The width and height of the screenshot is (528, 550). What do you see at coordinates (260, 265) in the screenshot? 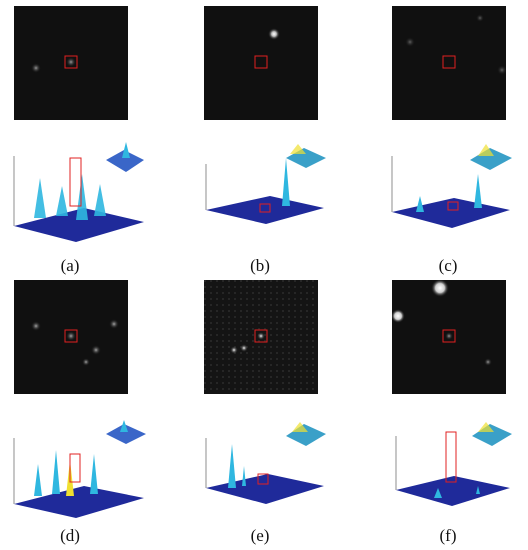
I see `panel-label-b: (b)` at bounding box center [260, 265].